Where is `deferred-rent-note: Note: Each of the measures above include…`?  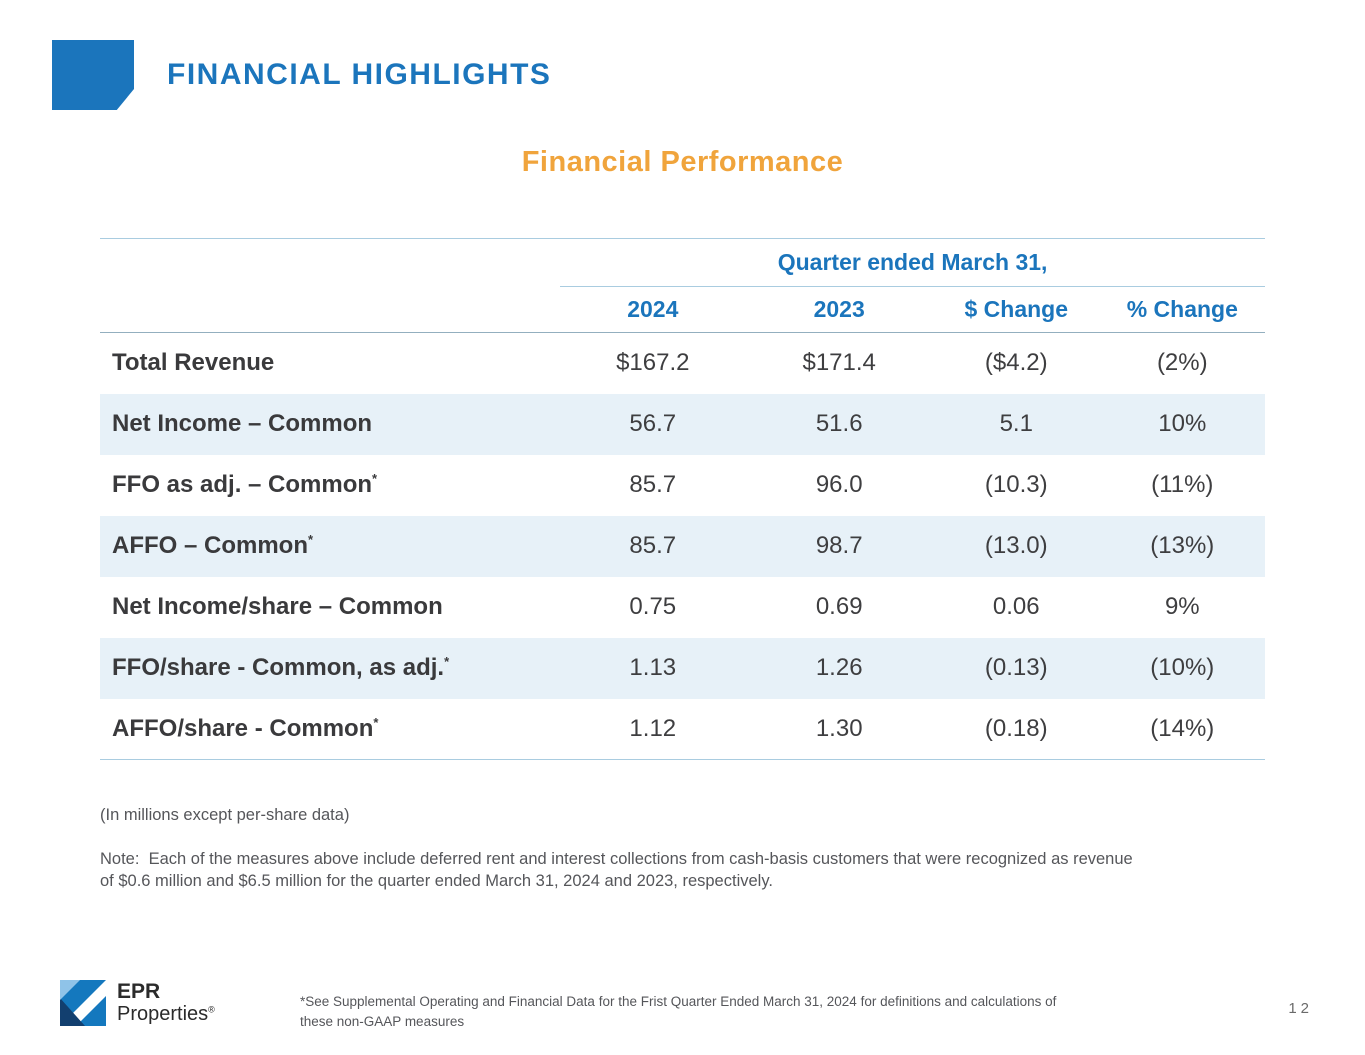
deferred-rent-note: Note: Each of the measures above include… is located at coordinates (619, 870).